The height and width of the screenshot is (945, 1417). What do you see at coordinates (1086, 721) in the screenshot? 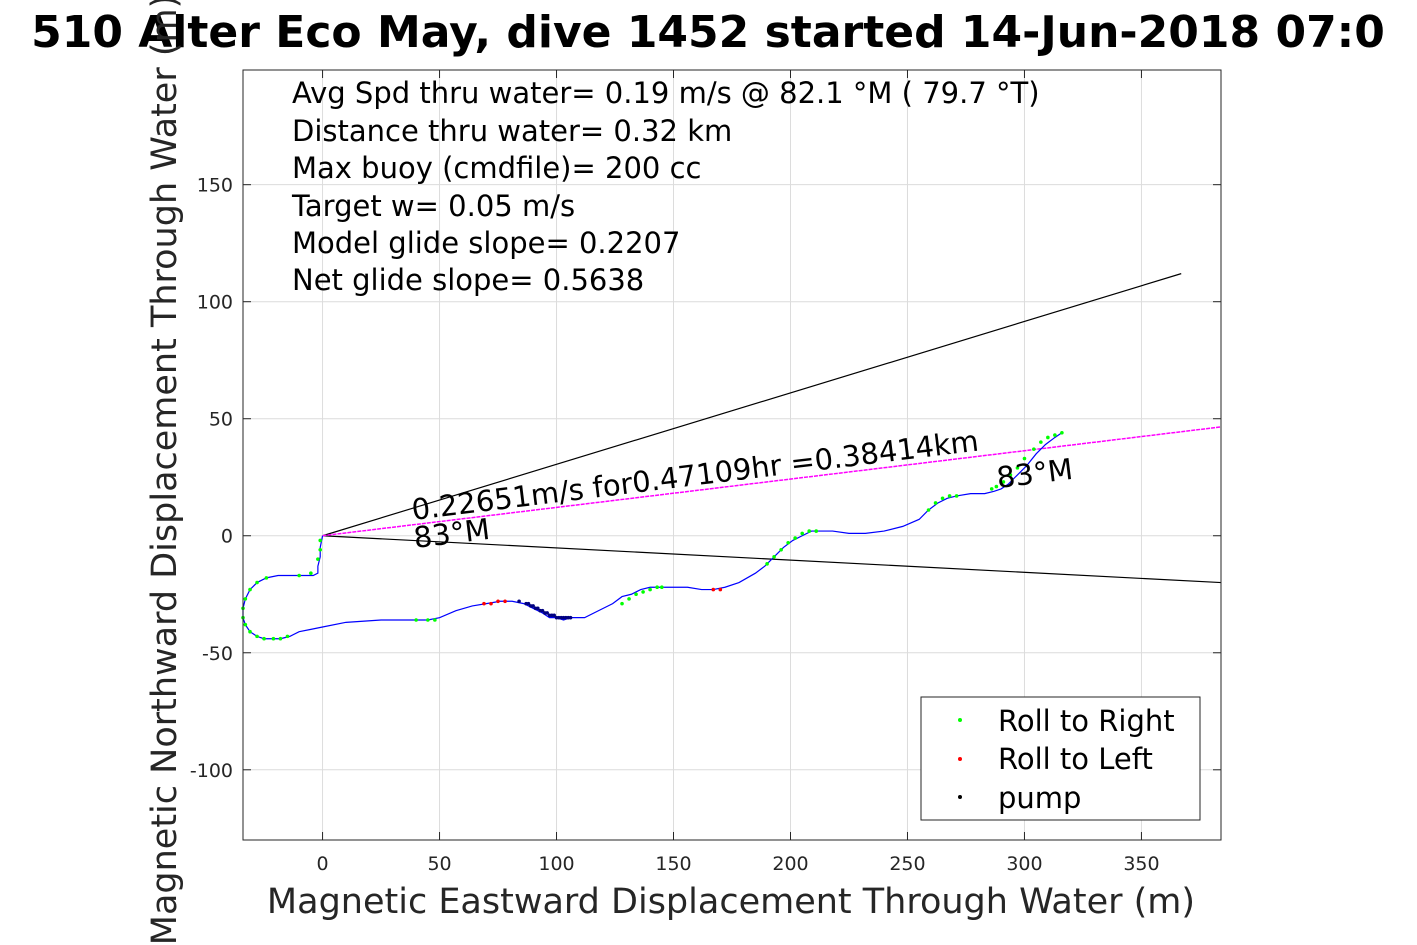
I see `legend-roll-right-label: Roll to Right` at bounding box center [1086, 721].